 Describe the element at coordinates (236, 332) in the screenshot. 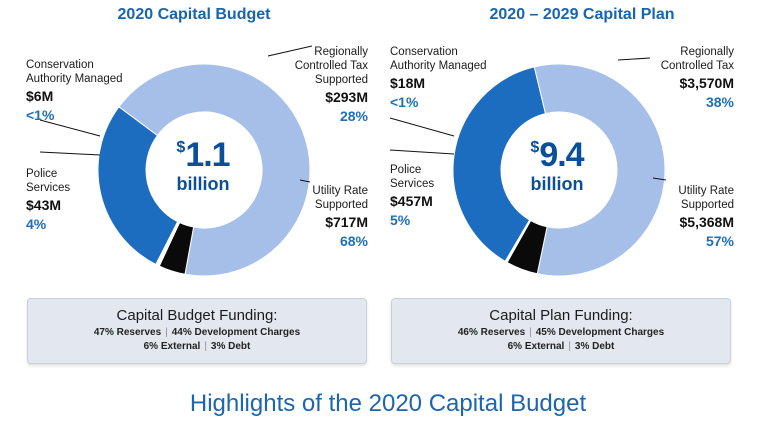

I see `funding-item: 44% Development Charges` at that location.